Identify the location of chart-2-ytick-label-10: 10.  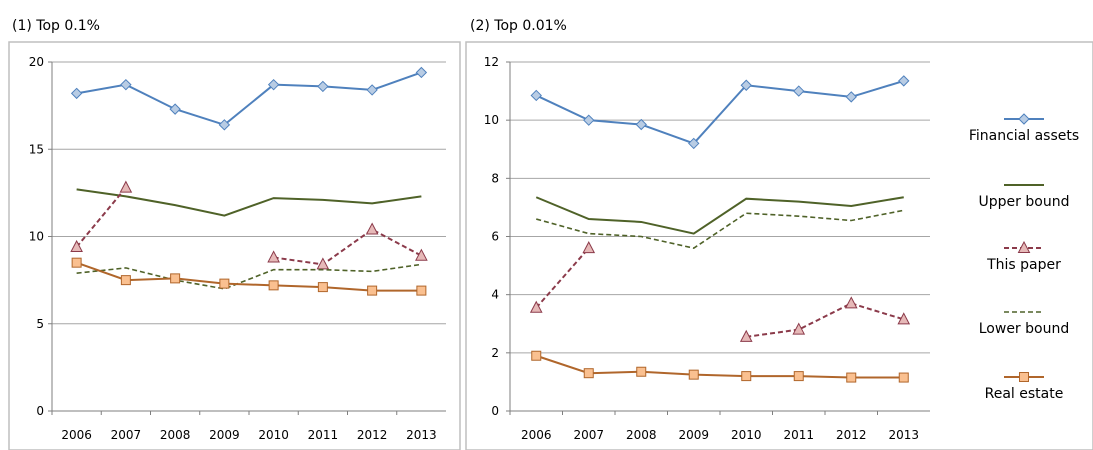
(491, 120).